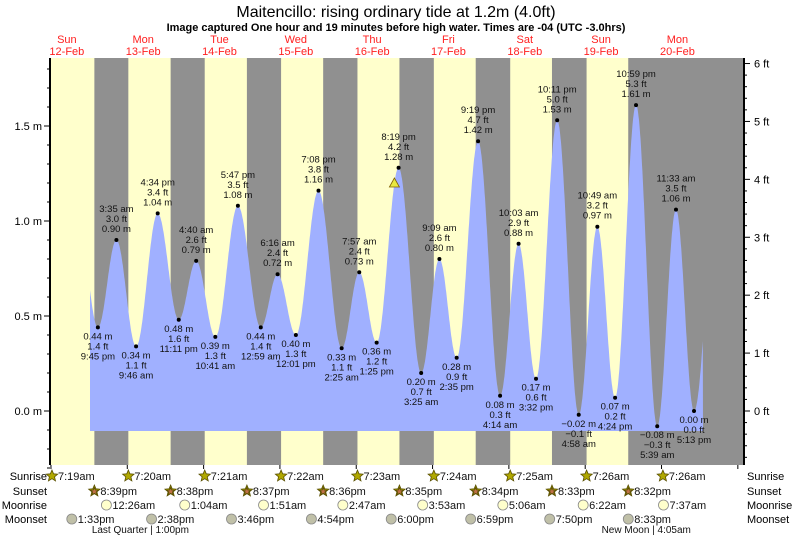 The image size is (793, 539). What do you see at coordinates (295, 52) in the screenshot?
I see `day-label-date: 15-Feb` at bounding box center [295, 52].